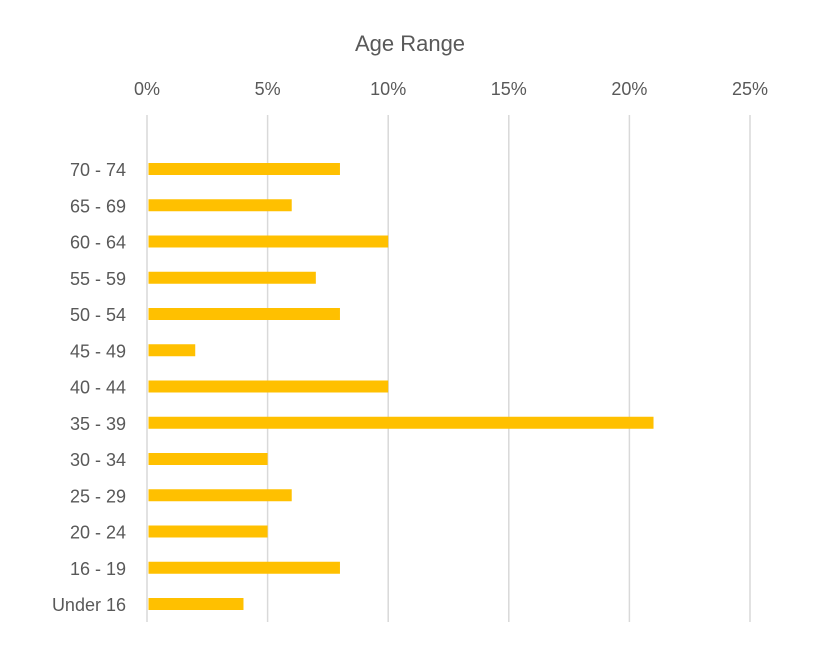  Describe the element at coordinates (268, 89) in the screenshot. I see `x-tick-label: 5%` at that location.